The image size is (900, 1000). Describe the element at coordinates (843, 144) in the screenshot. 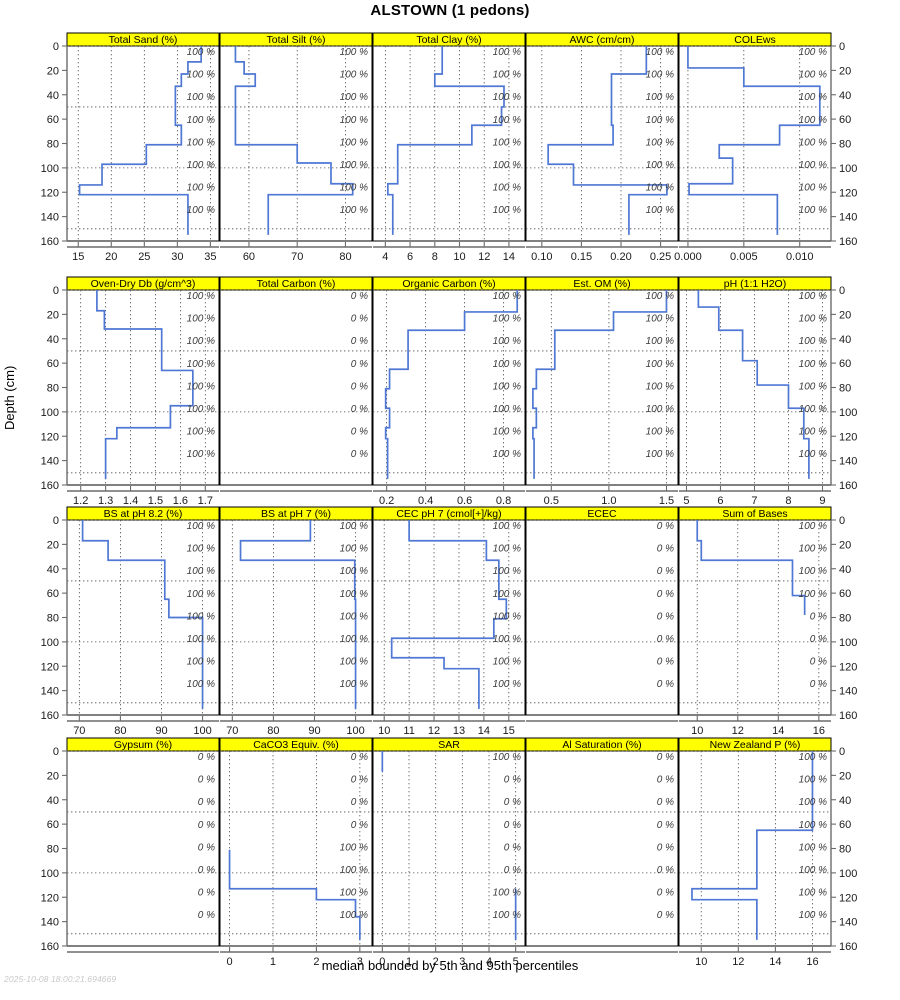

I see `depth-axis-right: 0 20 40 60 80 100 120 140 160` at that location.